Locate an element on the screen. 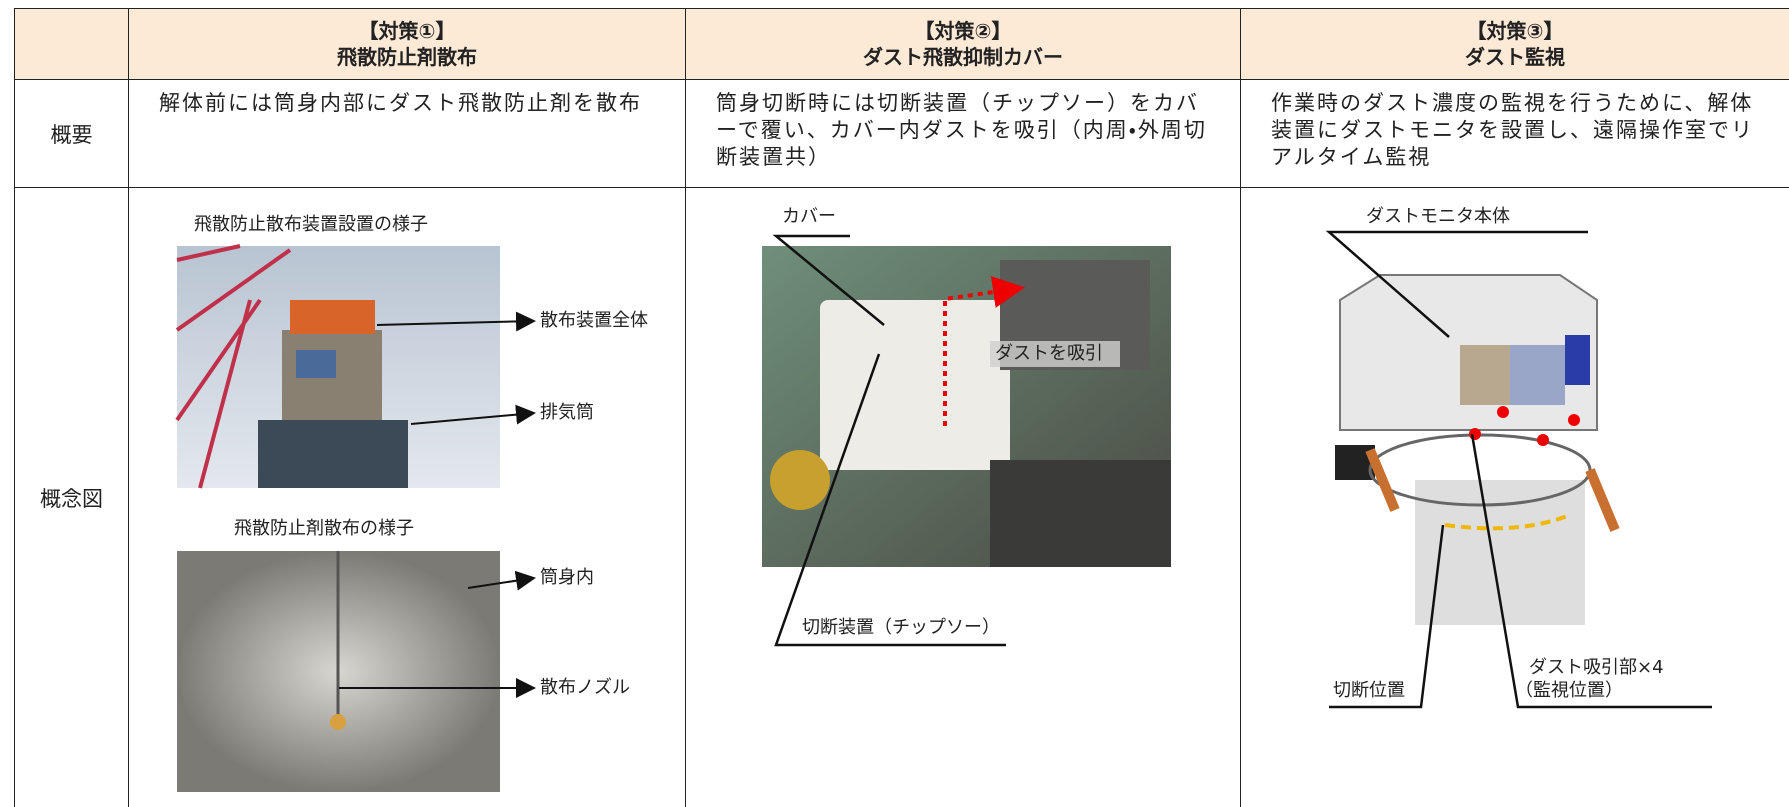 This screenshot has width=1789, height=807. annotation: カバー is located at coordinates (809, 216).